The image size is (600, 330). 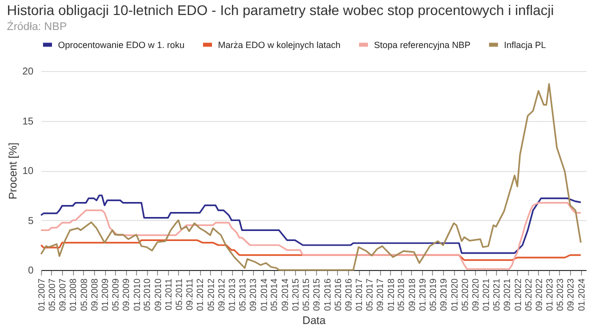 I want to click on x-tick-label: 01.2007, so click(x=41, y=295).